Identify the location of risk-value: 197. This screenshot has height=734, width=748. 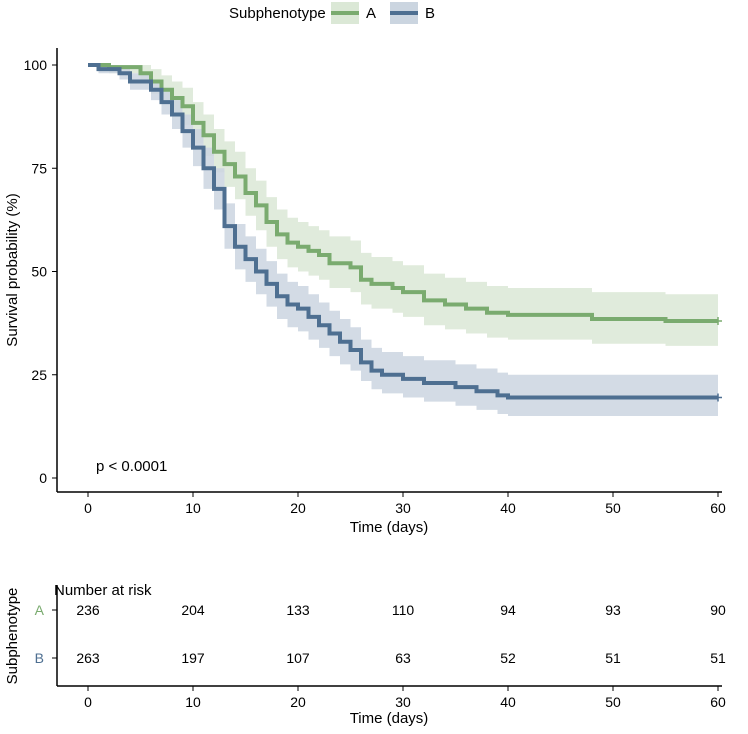
(193, 658).